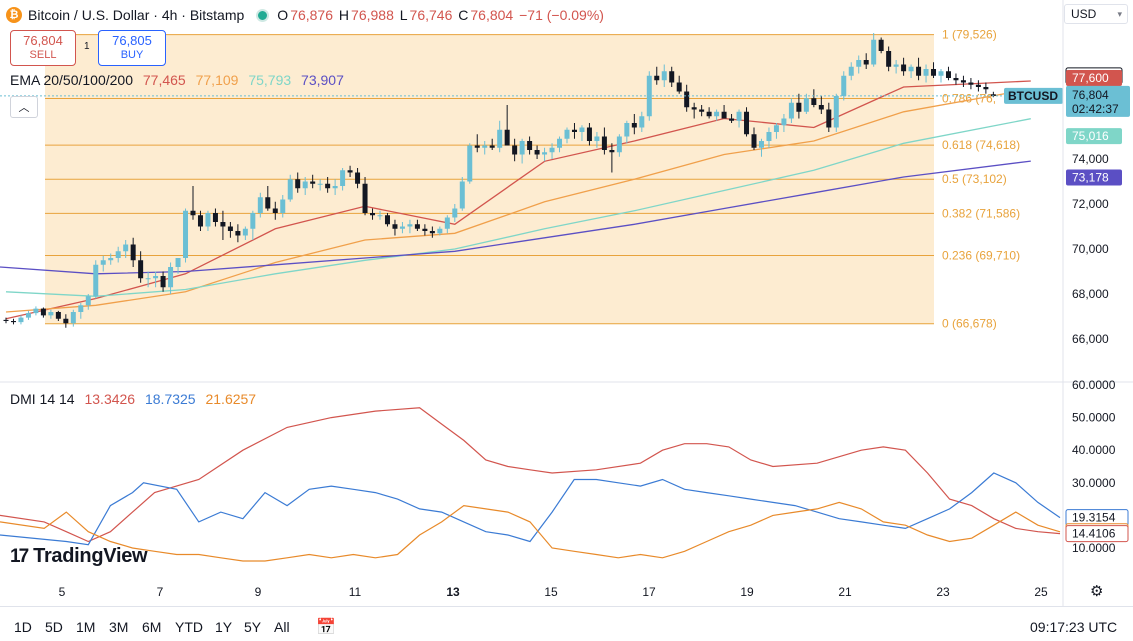  Describe the element at coordinates (24, 107) in the screenshot. I see `collapse-legend-button: ︿` at that location.